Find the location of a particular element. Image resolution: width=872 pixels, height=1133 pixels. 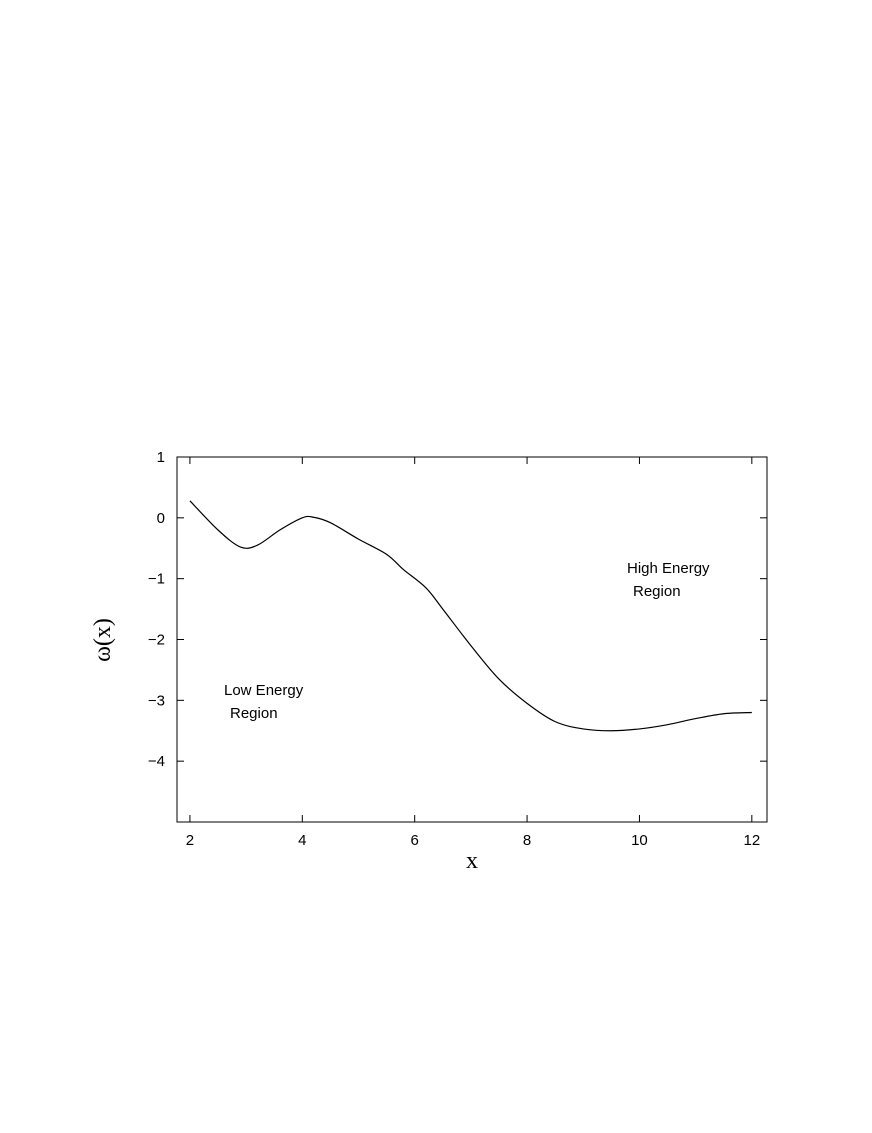

y-axis-label: ω(x) is located at coordinates (103, 640).